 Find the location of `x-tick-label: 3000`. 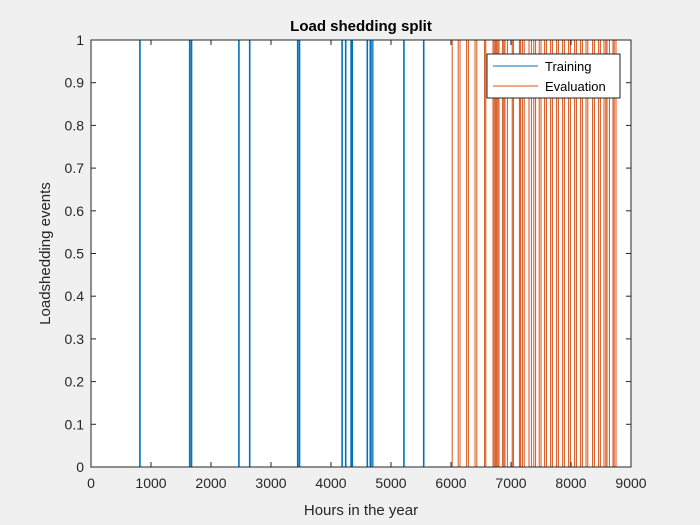

x-tick-label: 3000 is located at coordinates (270, 483).